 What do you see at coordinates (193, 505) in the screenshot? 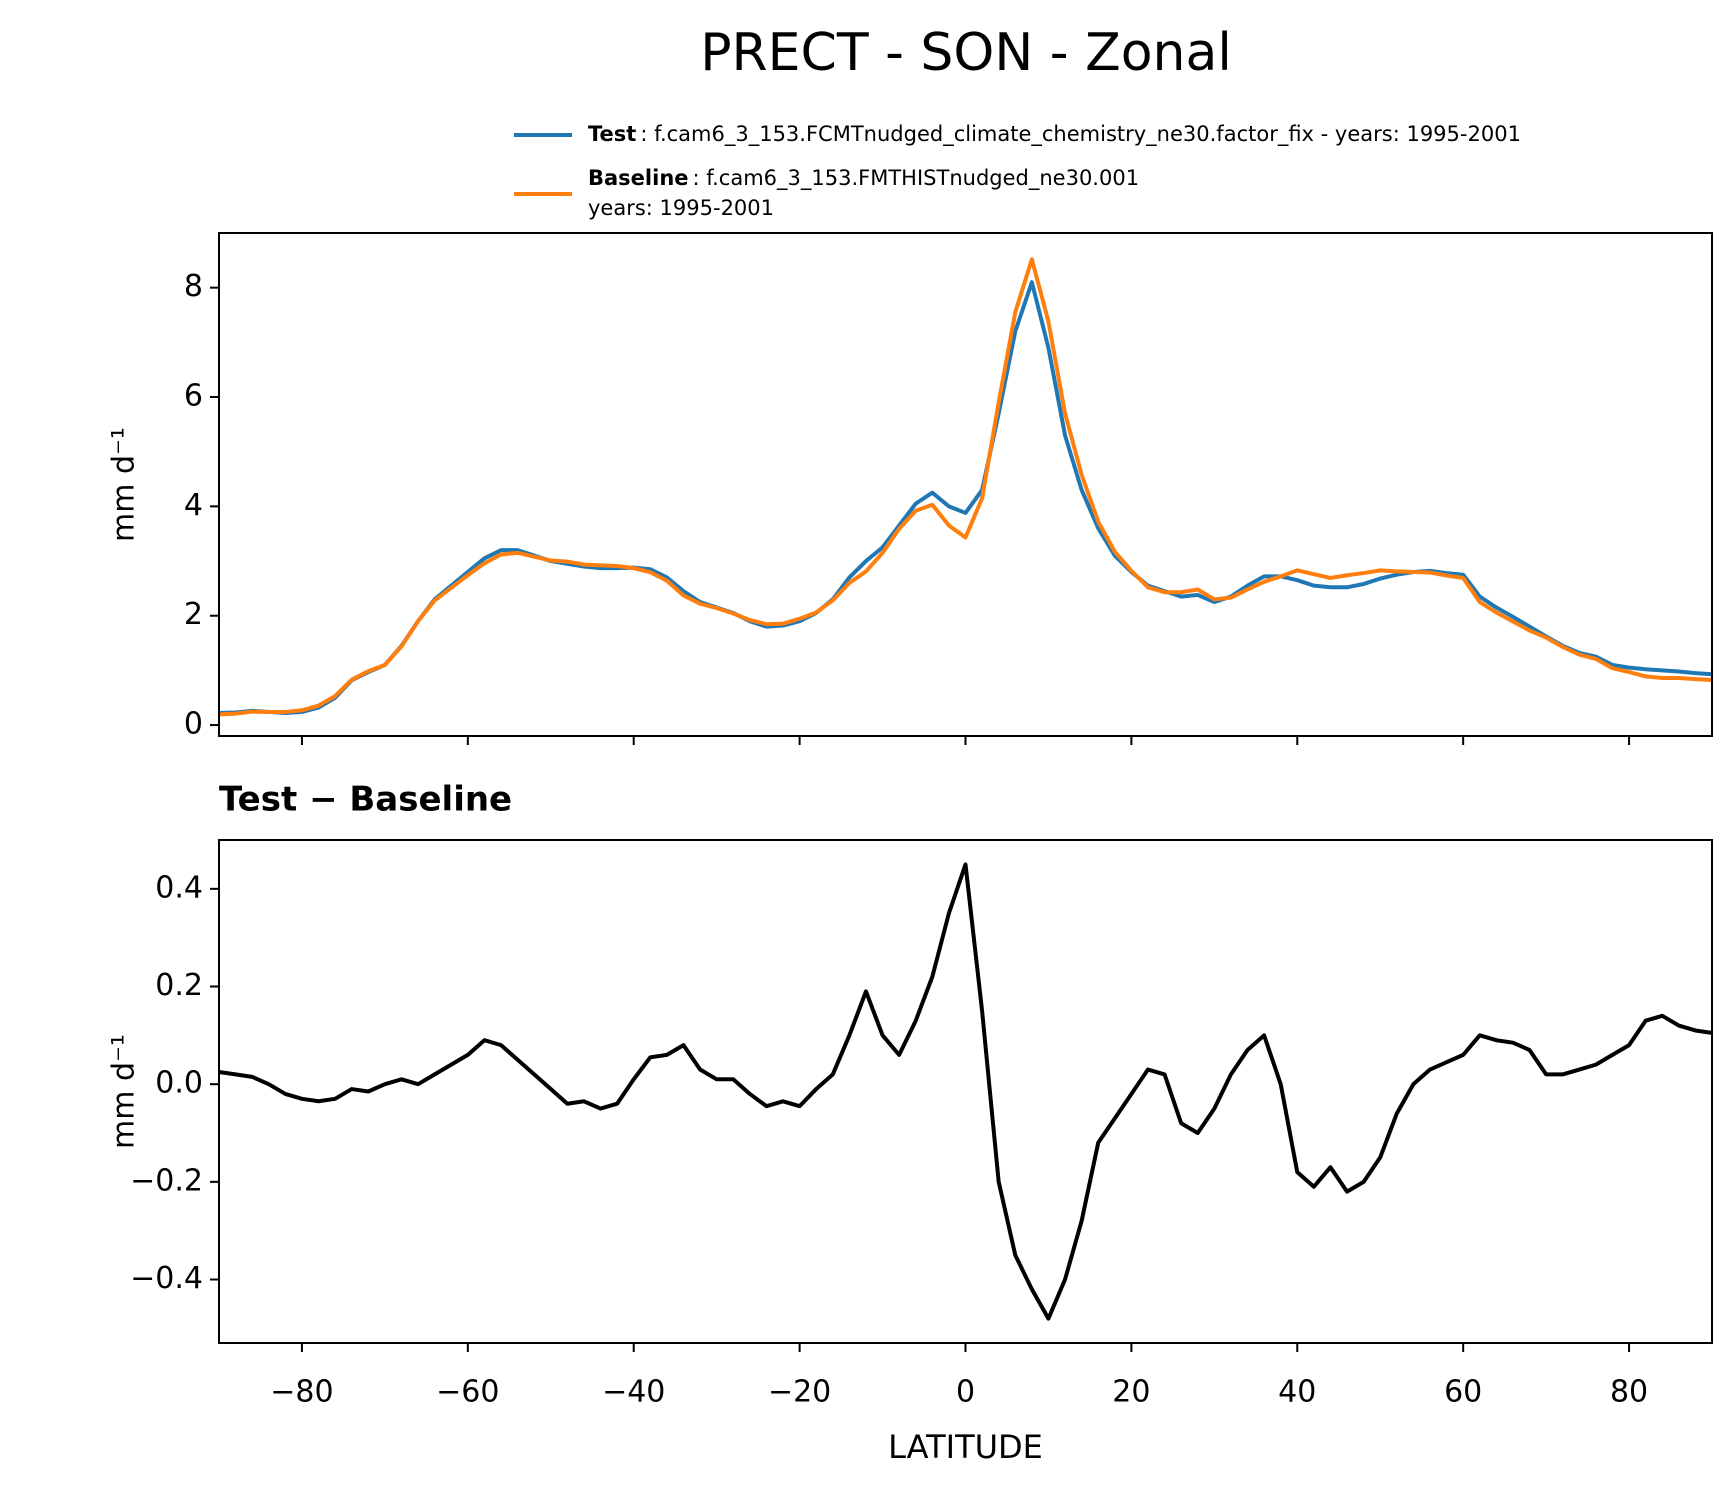
I see `y-tick-label: 4` at bounding box center [193, 505].